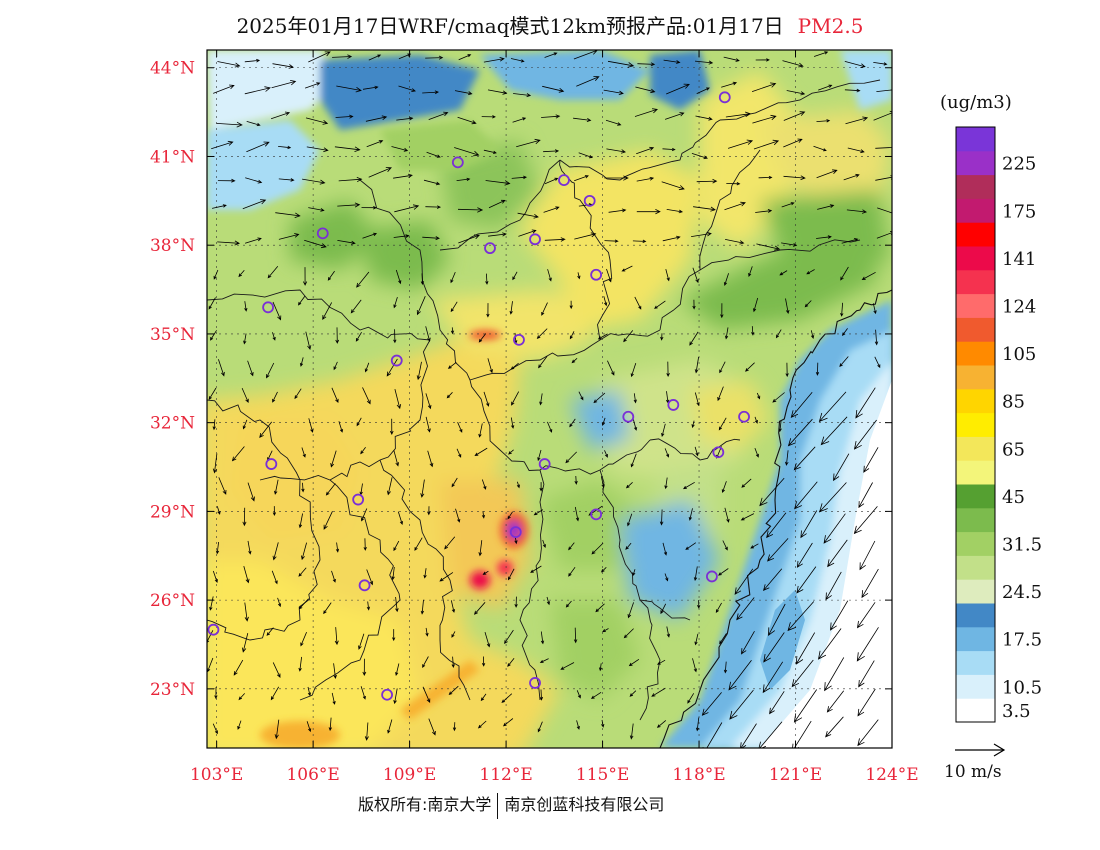 Image resolution: width=1100 pixels, height=850 pixels. I want to click on title-main: 2025年01月17日WRF/cmaq模式12km预报产品:01月17日, so click(510, 26).